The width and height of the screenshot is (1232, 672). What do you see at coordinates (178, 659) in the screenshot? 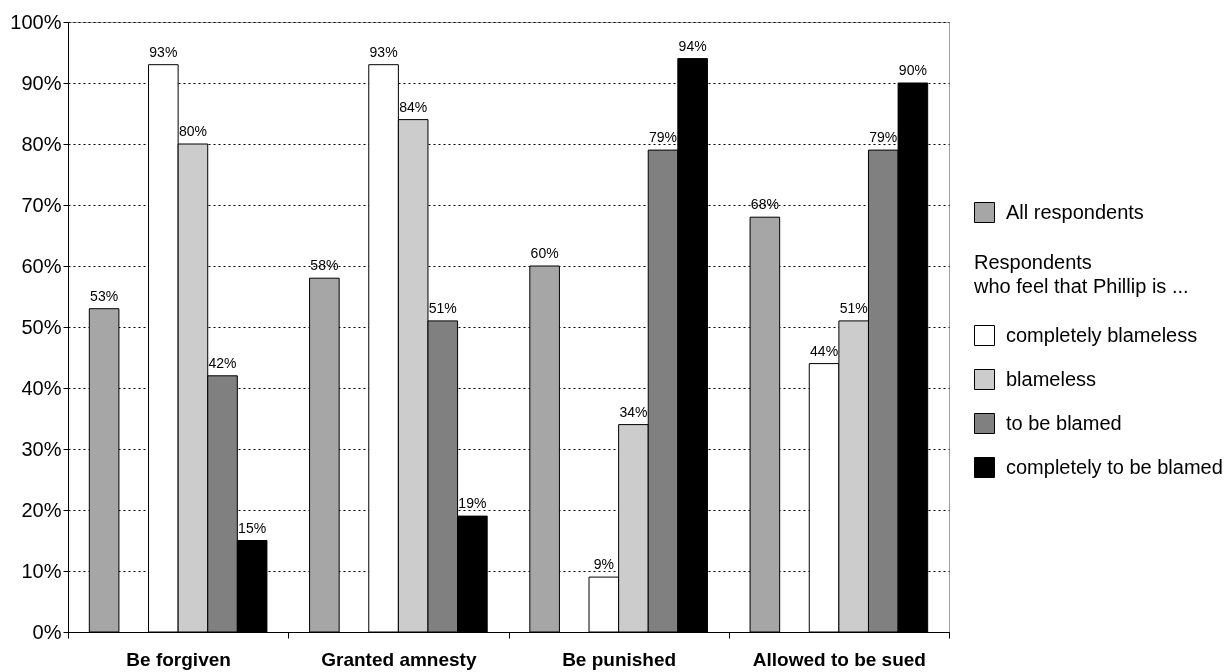
I see `x-tick-label: Be forgiven` at bounding box center [178, 659].